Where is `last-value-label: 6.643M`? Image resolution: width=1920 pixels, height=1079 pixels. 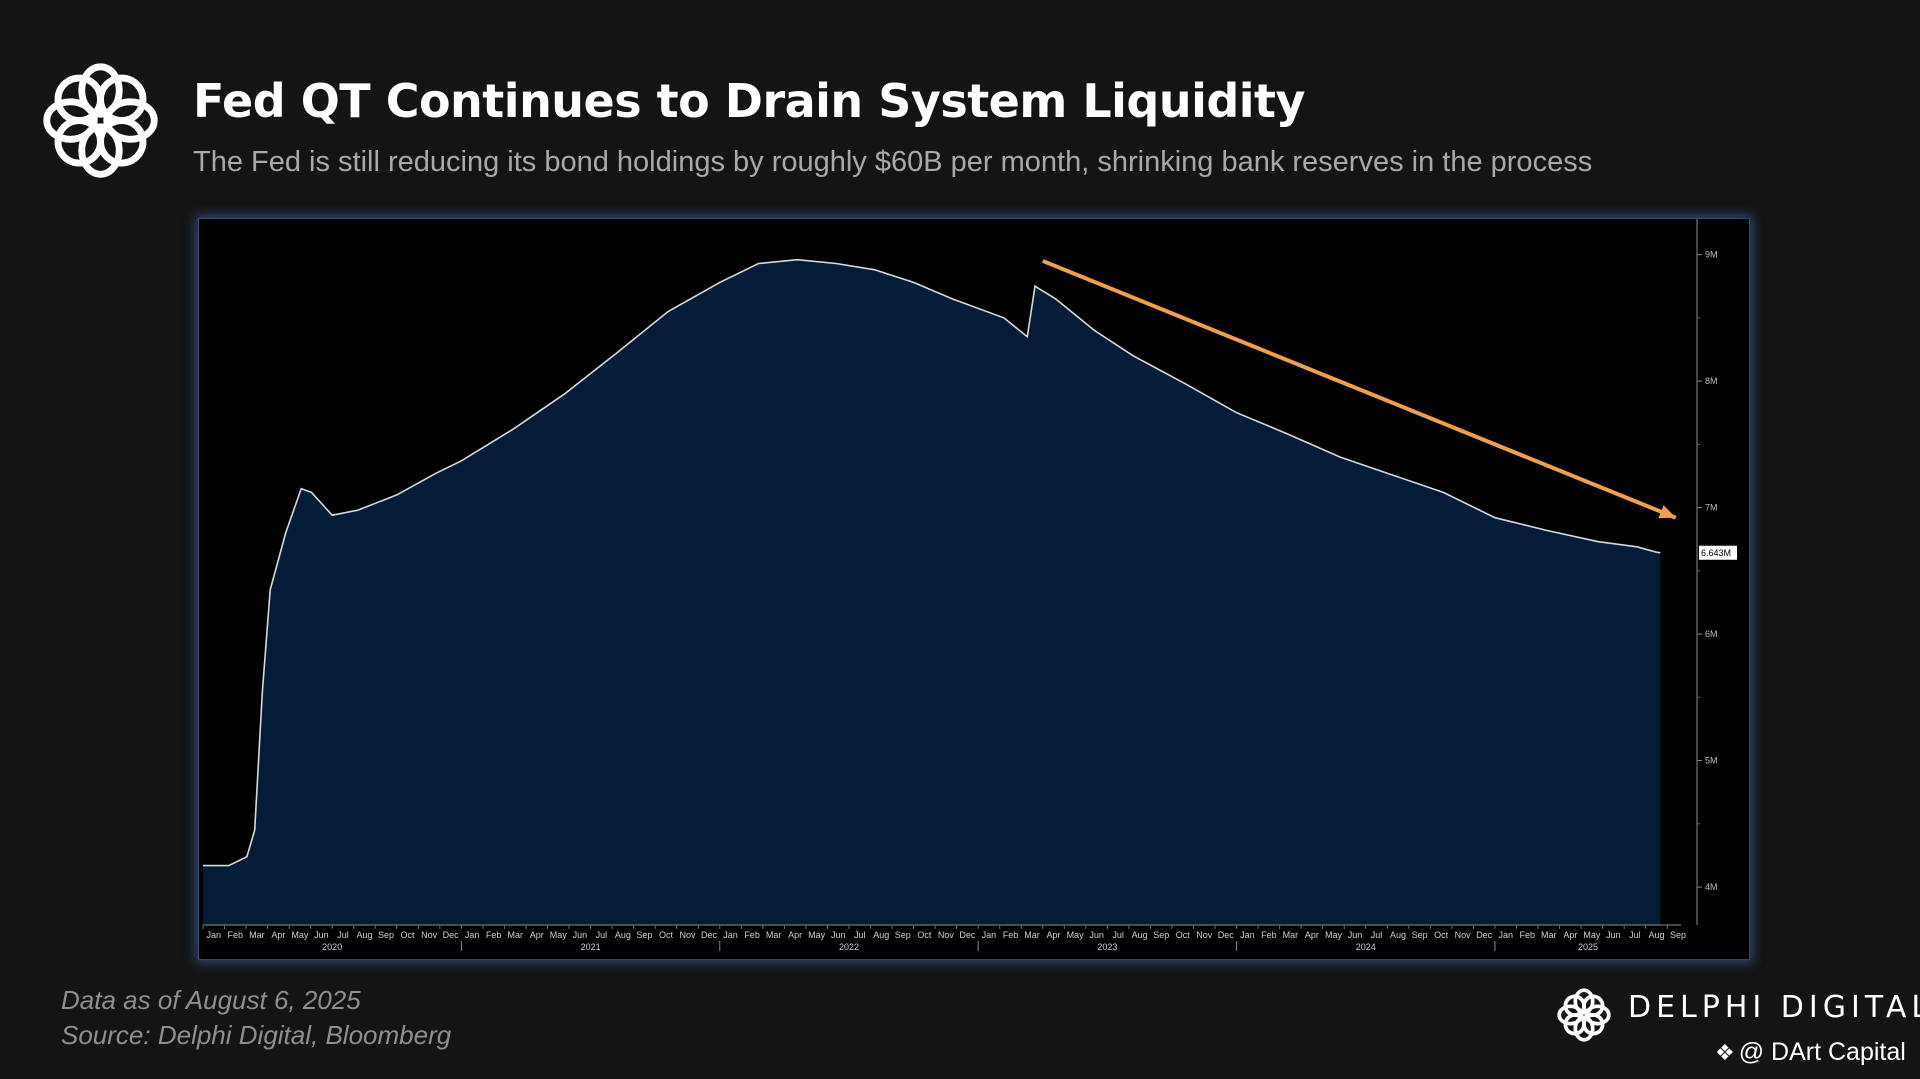 last-value-label: 6.643M is located at coordinates (1716, 553).